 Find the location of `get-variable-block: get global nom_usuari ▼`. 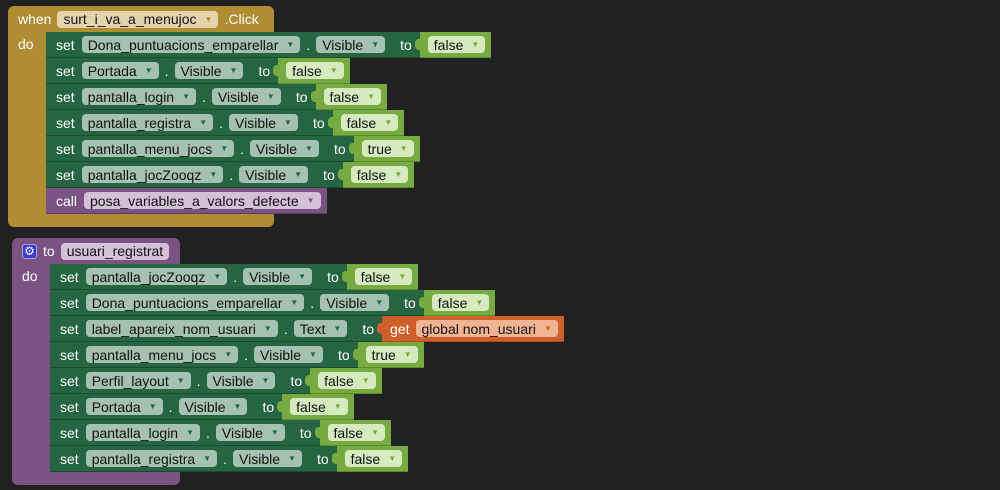

get-variable-block: get global nom_usuari ▼ is located at coordinates (470, 329).